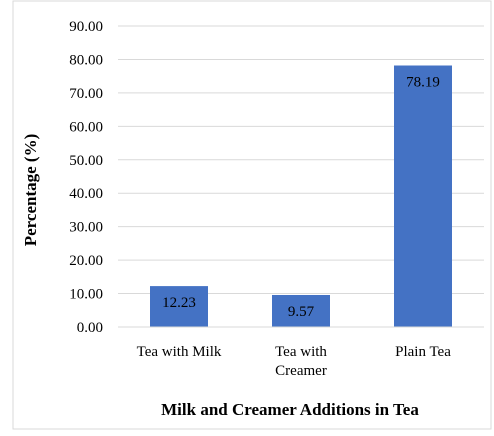 Image resolution: width=494 pixels, height=436 pixels. What do you see at coordinates (294, 361) in the screenshot?
I see `x-tick-labels: Tea with Milk Tea with Creamer Plain Tea` at bounding box center [294, 361].